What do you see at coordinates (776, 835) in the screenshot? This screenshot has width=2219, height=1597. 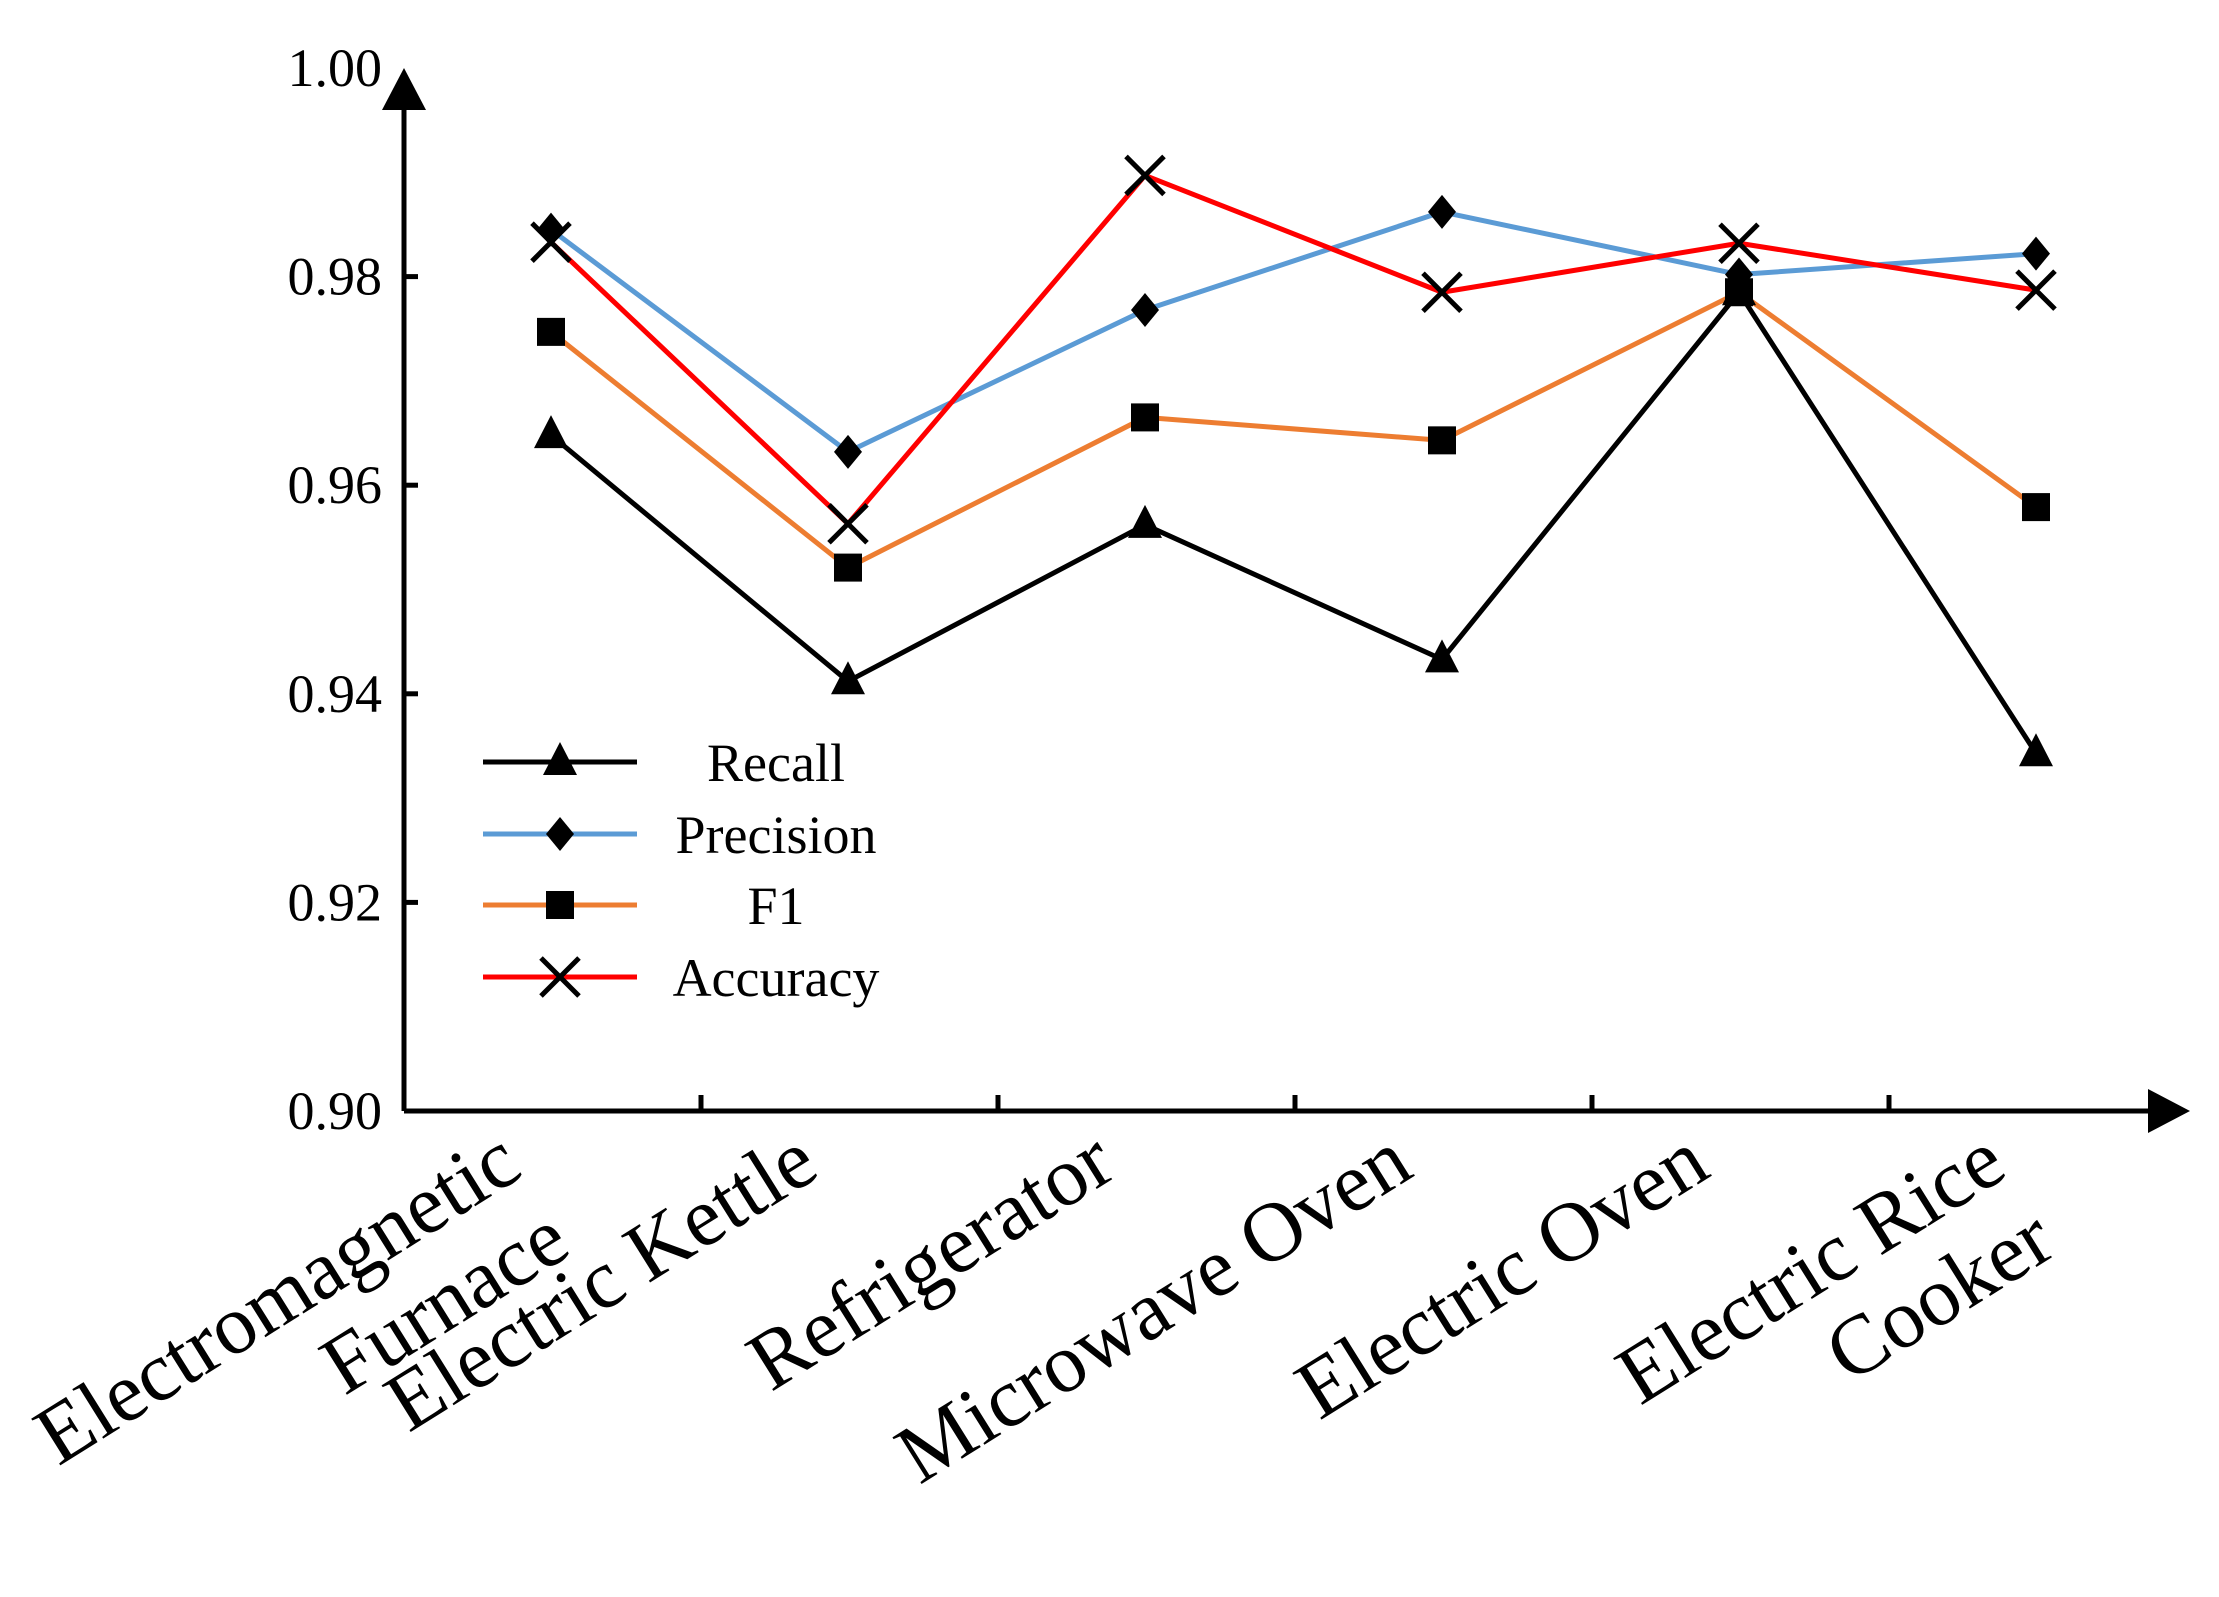 I see `legend-label-precision: Precision` at bounding box center [776, 835].